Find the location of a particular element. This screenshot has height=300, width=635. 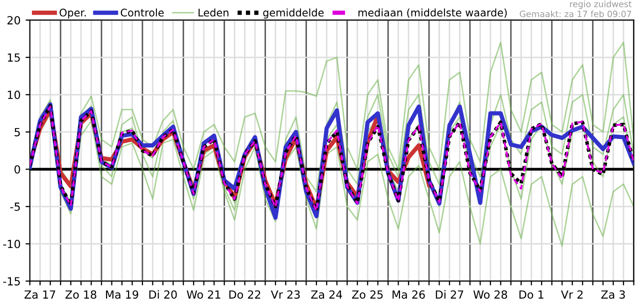

legend-label: gemiddelde is located at coordinates (293, 13).